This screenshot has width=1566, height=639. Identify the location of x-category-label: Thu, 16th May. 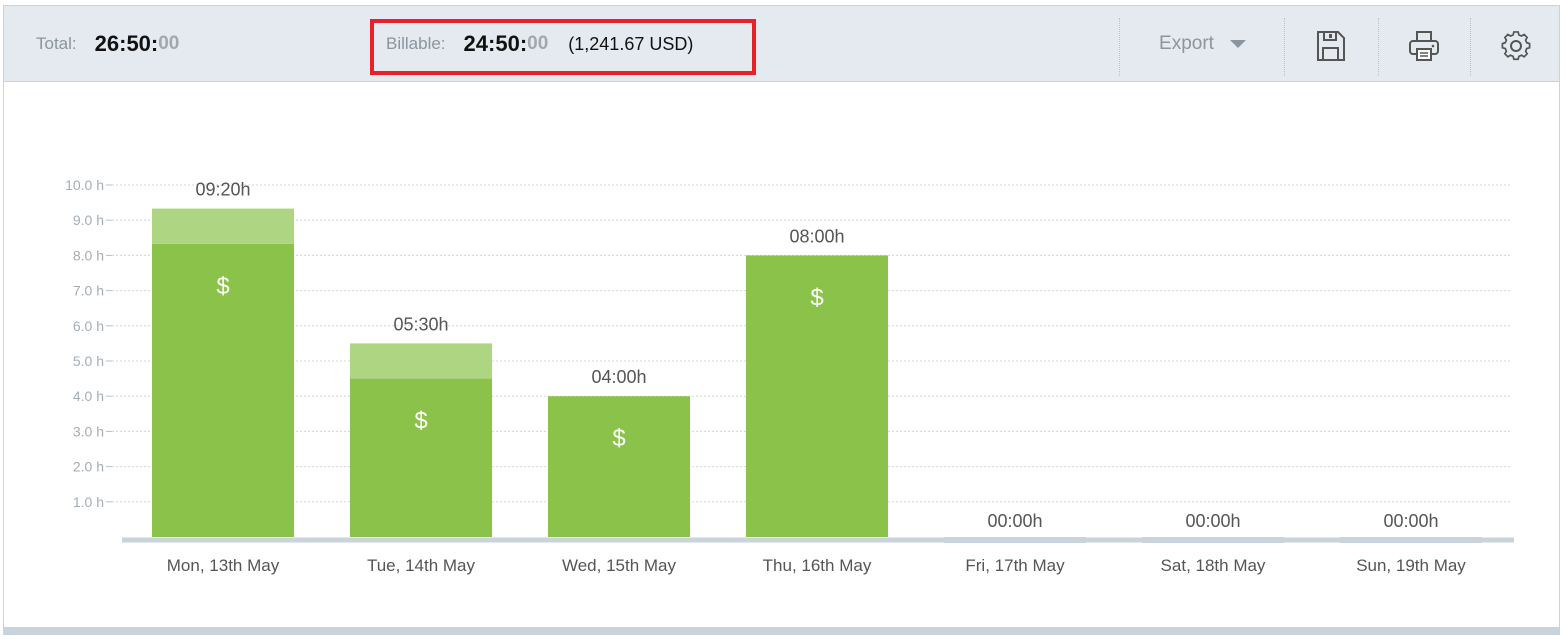
(817, 565).